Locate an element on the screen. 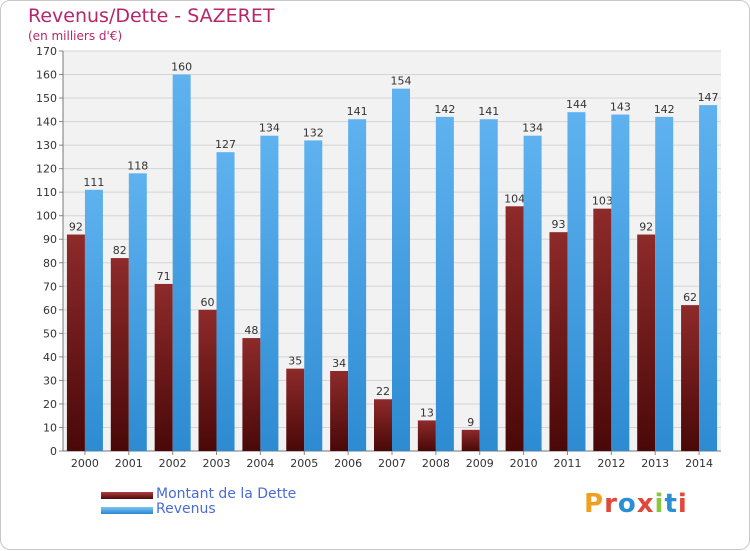  y-tick-label: 110 is located at coordinates (46, 192).